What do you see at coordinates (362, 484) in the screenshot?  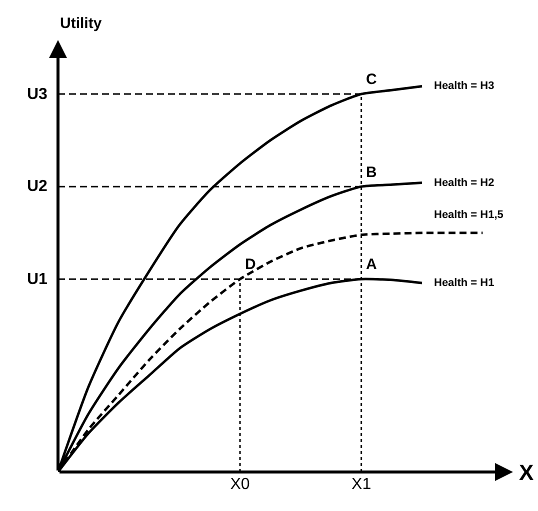 I see `x-tick-label: X1` at bounding box center [362, 484].